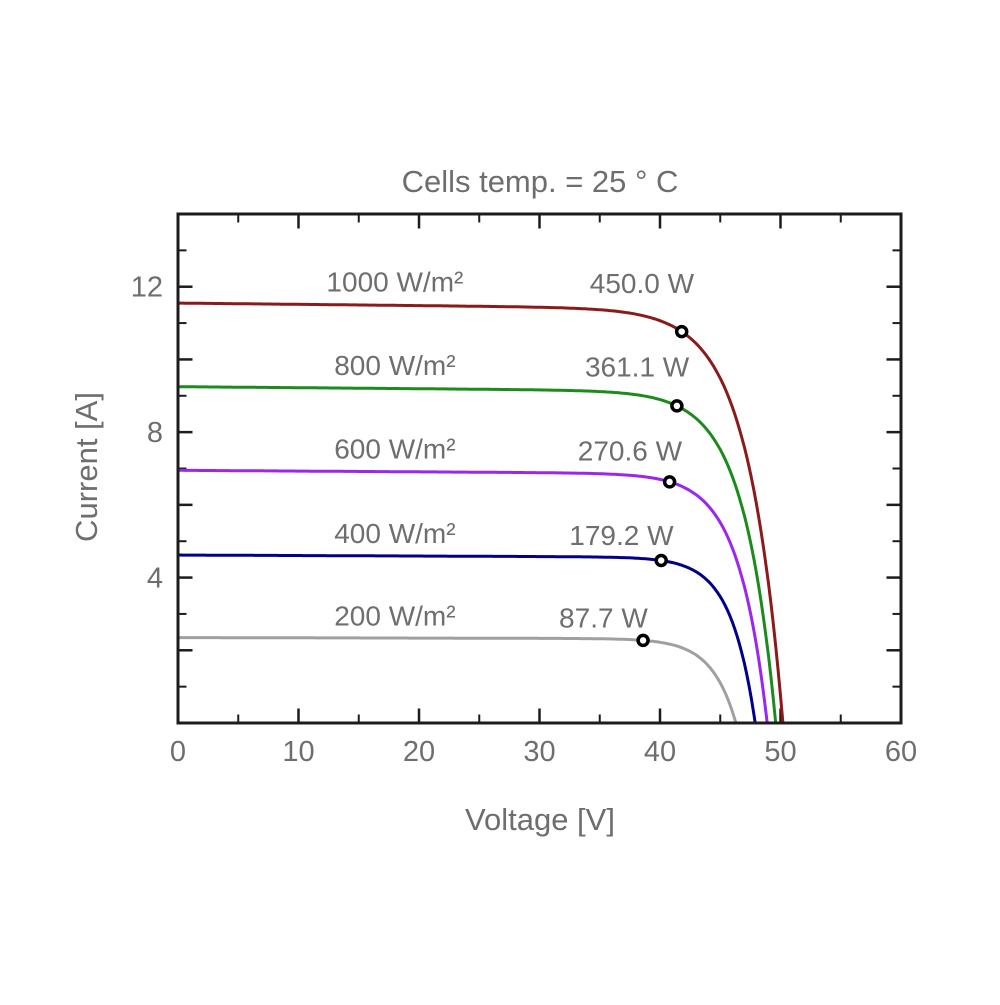 The width and height of the screenshot is (1000, 1005). Describe the element at coordinates (394, 281) in the screenshot. I see `irradiance-label-1000: 1000 W/m²` at that location.